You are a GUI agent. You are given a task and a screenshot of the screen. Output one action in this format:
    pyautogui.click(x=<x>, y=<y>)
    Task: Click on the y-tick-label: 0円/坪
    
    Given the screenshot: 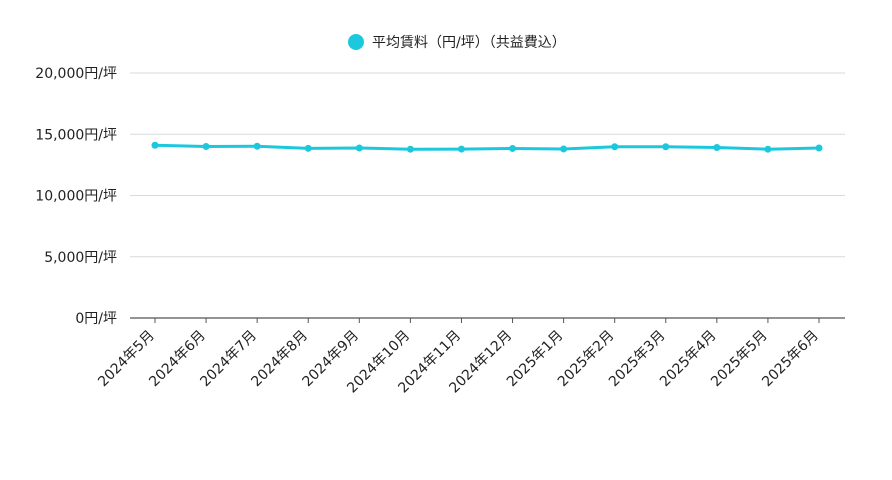 What is the action you would take?
    pyautogui.click(x=96, y=319)
    